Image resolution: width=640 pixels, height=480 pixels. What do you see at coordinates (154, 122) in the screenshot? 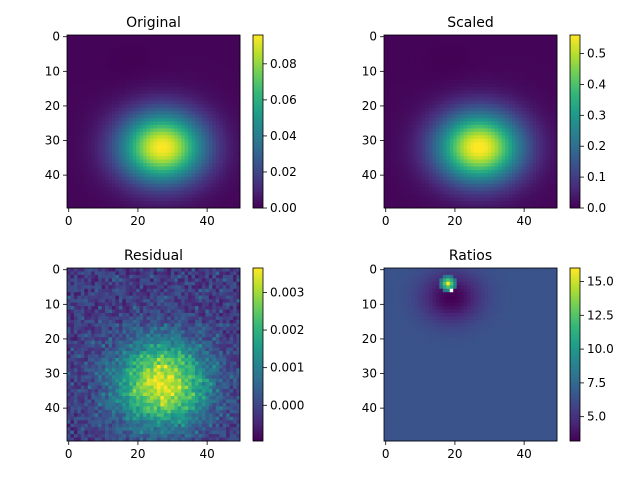
I see `heatmap-cells` at bounding box center [154, 122].